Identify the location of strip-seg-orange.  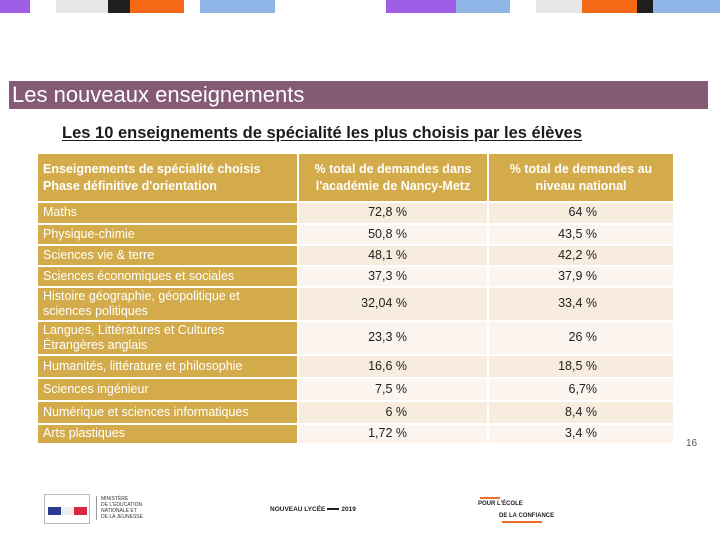
(157, 6).